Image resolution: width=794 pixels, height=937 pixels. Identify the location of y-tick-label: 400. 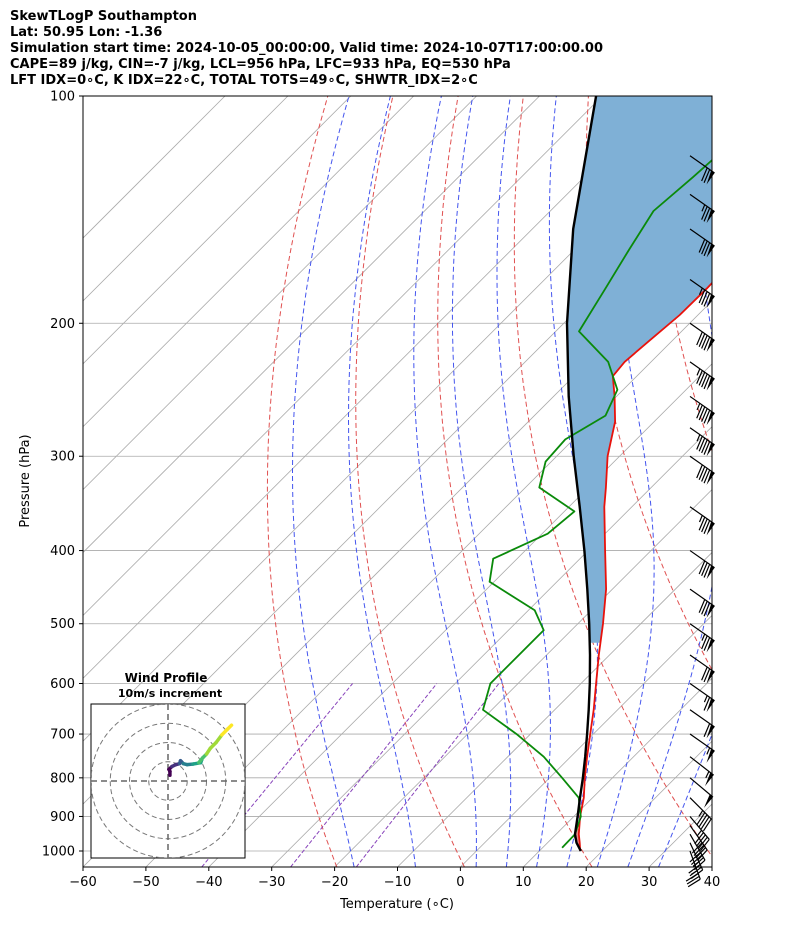
(62, 551).